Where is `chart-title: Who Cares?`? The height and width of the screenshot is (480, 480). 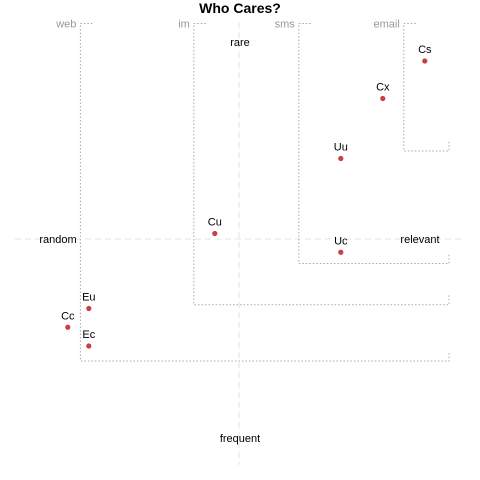 chart-title: Who Cares? is located at coordinates (240, 8).